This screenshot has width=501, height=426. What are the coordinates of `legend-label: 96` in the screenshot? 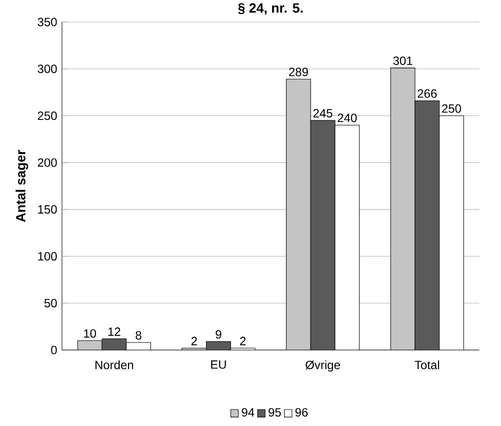 It's located at (301, 412).